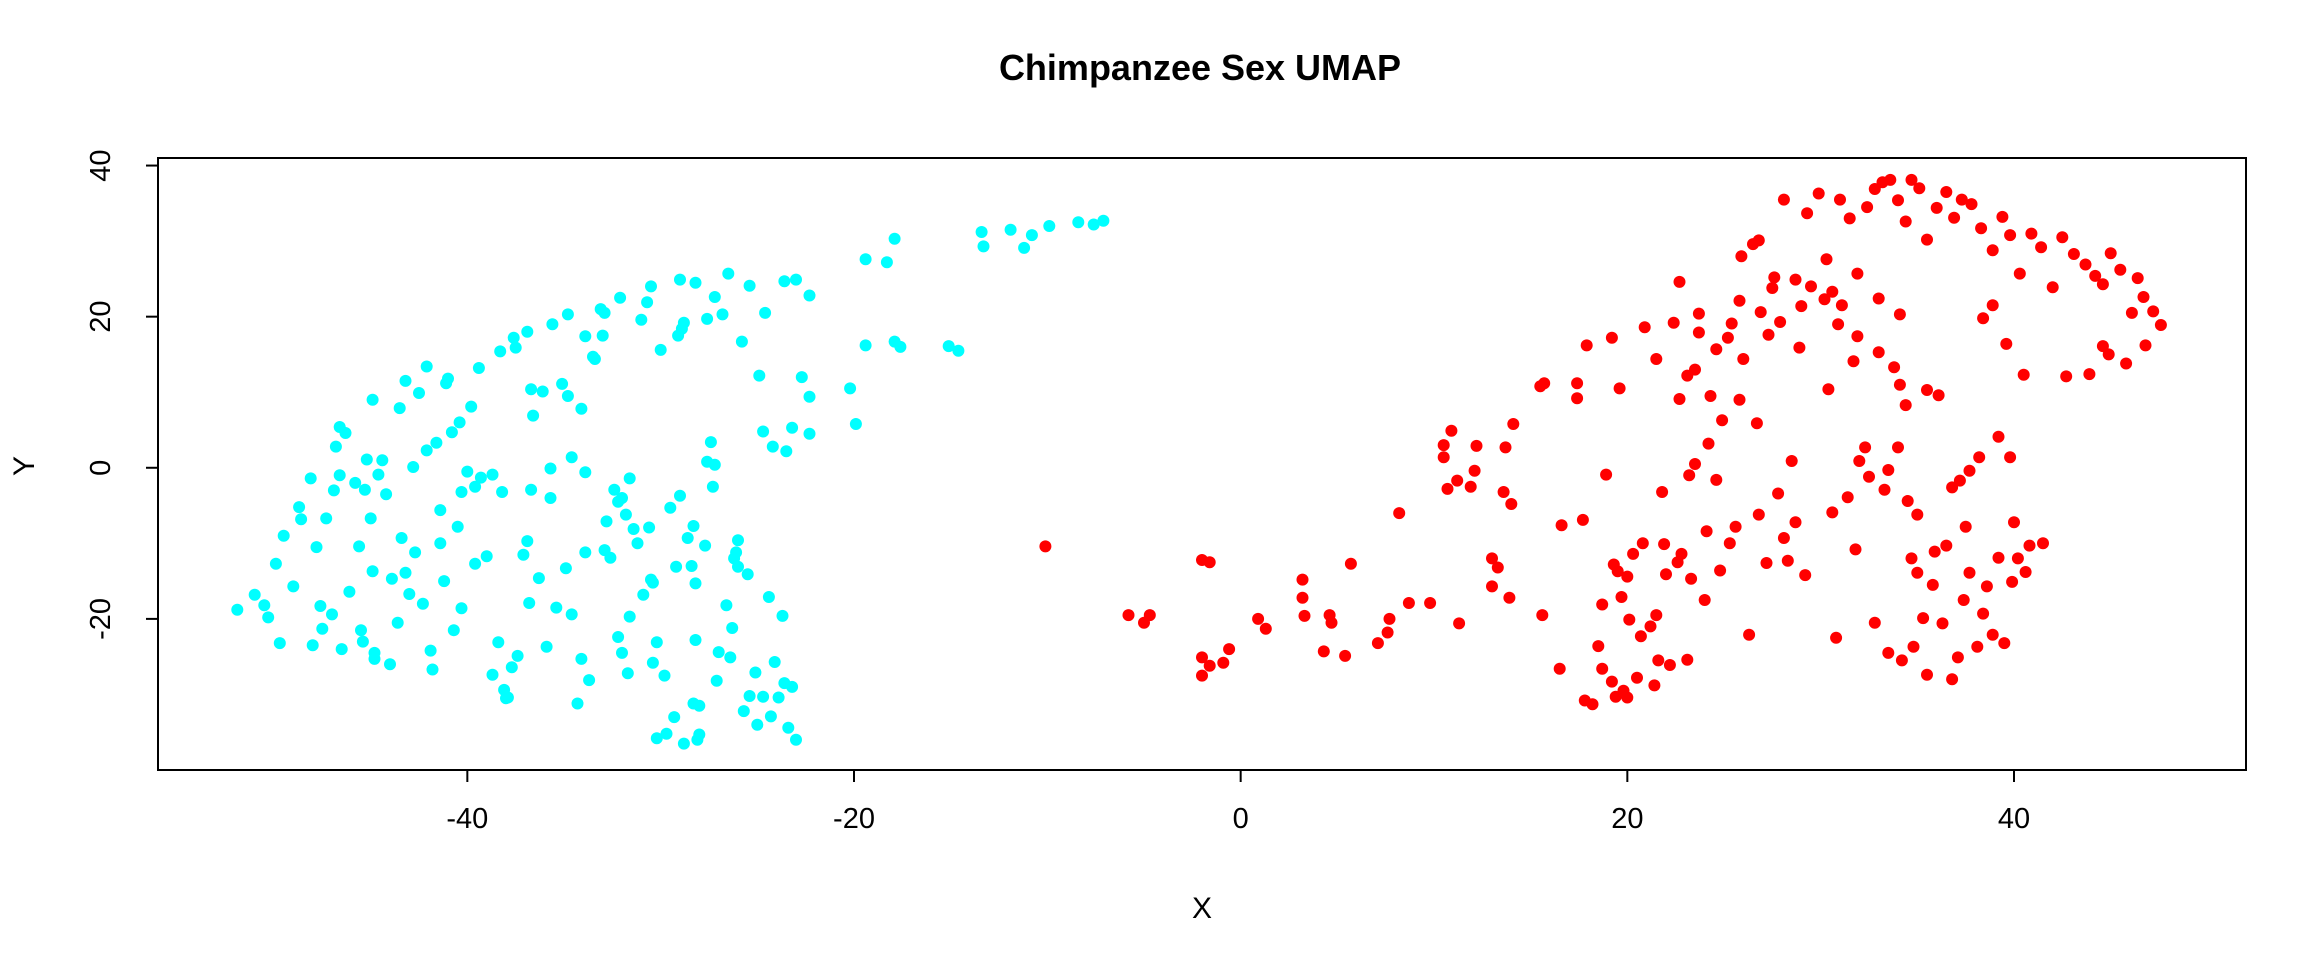 Image resolution: width=2304 pixels, height=960 pixels. I want to click on x-tick-label: -20, so click(854, 819).